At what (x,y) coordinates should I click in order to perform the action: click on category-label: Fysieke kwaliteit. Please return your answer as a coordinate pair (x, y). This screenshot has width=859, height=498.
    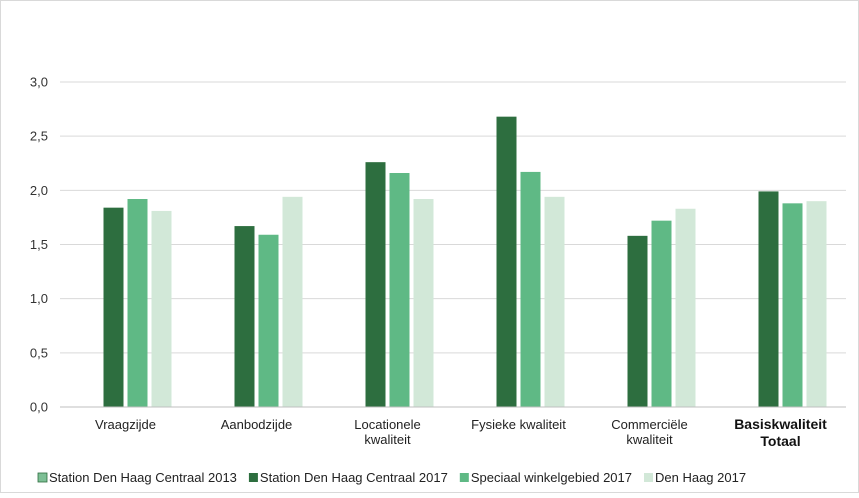
    Looking at the image, I should click on (518, 424).